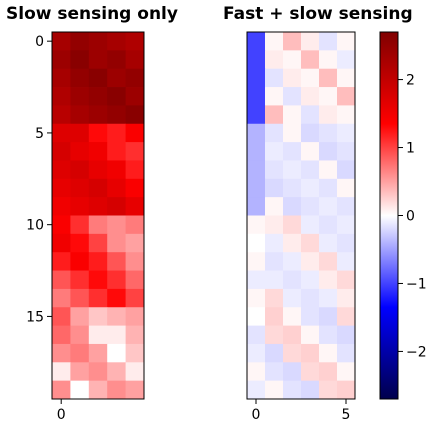 Image resolution: width=431 pixels, height=427 pixels. I want to click on y-tick-label: 0, so click(39, 42).